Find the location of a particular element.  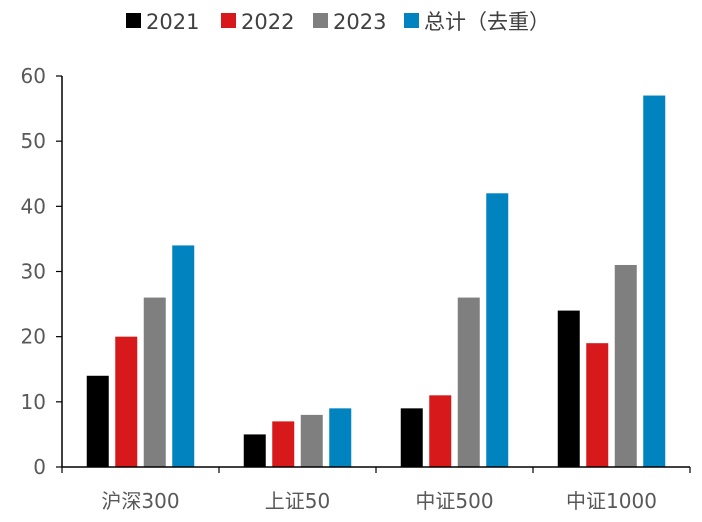

x-tick-label: 沪深300 is located at coordinates (140, 501).